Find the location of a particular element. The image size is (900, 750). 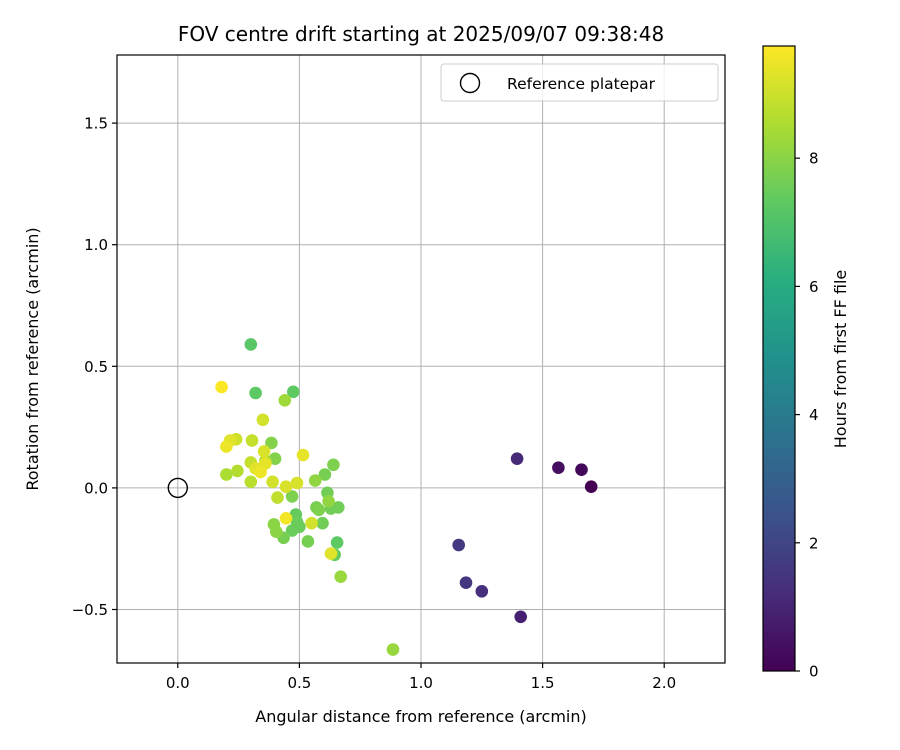

colorbar-tick-label: 2 is located at coordinates (814, 543).